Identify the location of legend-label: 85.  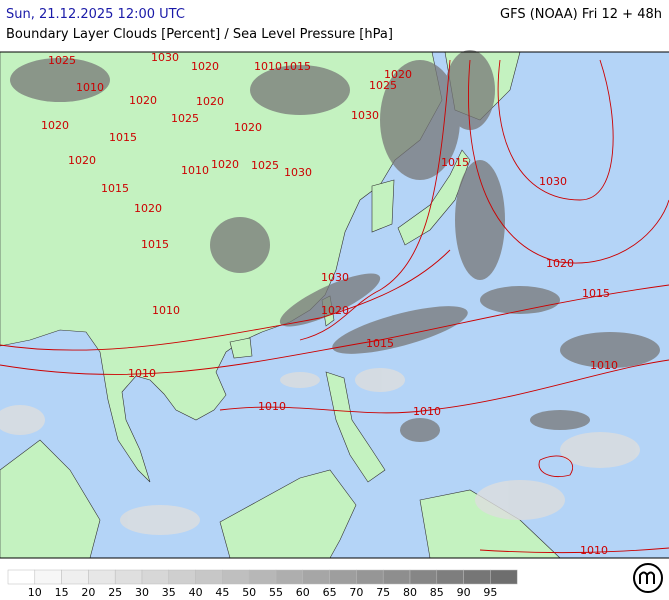
(437, 592).